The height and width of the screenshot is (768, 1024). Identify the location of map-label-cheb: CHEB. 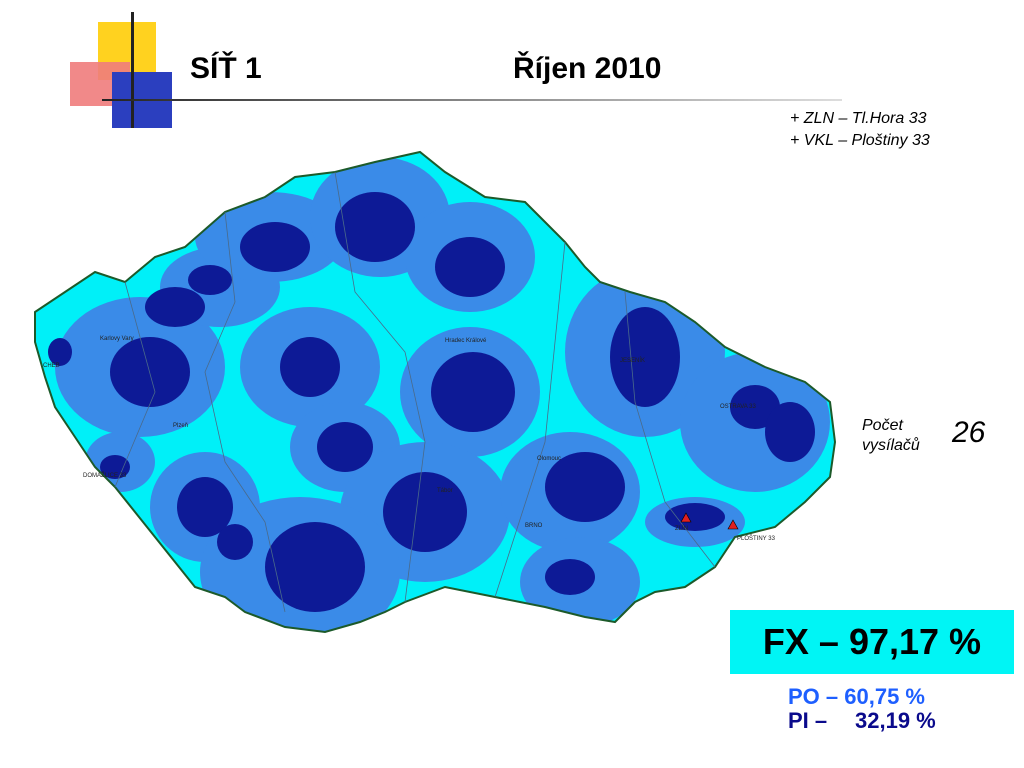
(51, 366).